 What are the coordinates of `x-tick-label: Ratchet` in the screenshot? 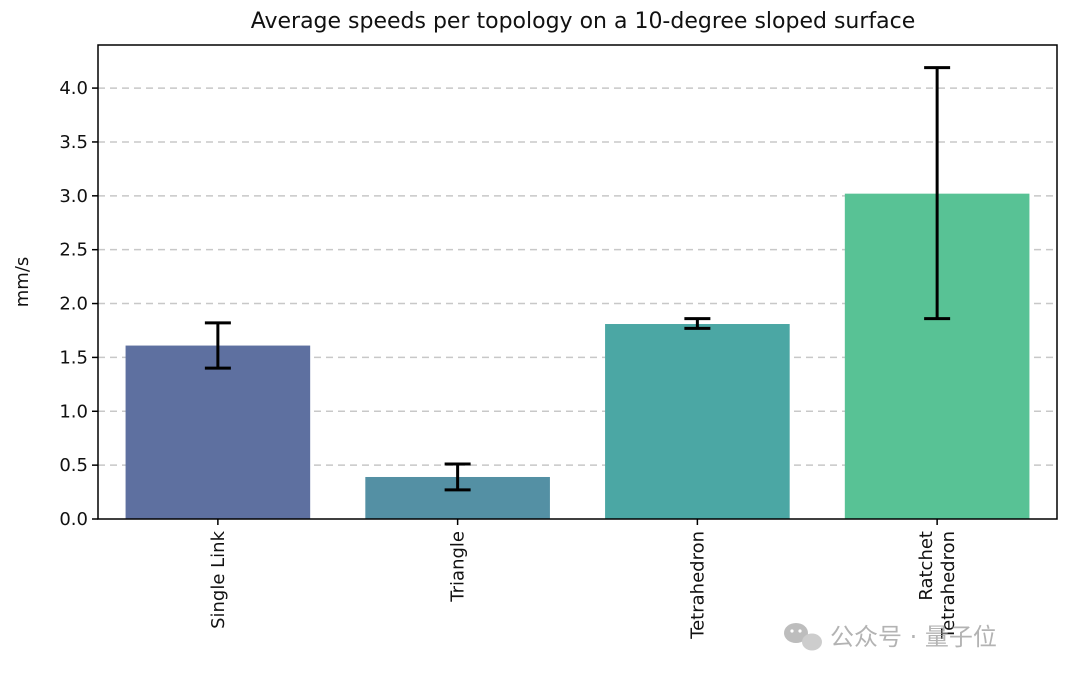 It's located at (926, 566).